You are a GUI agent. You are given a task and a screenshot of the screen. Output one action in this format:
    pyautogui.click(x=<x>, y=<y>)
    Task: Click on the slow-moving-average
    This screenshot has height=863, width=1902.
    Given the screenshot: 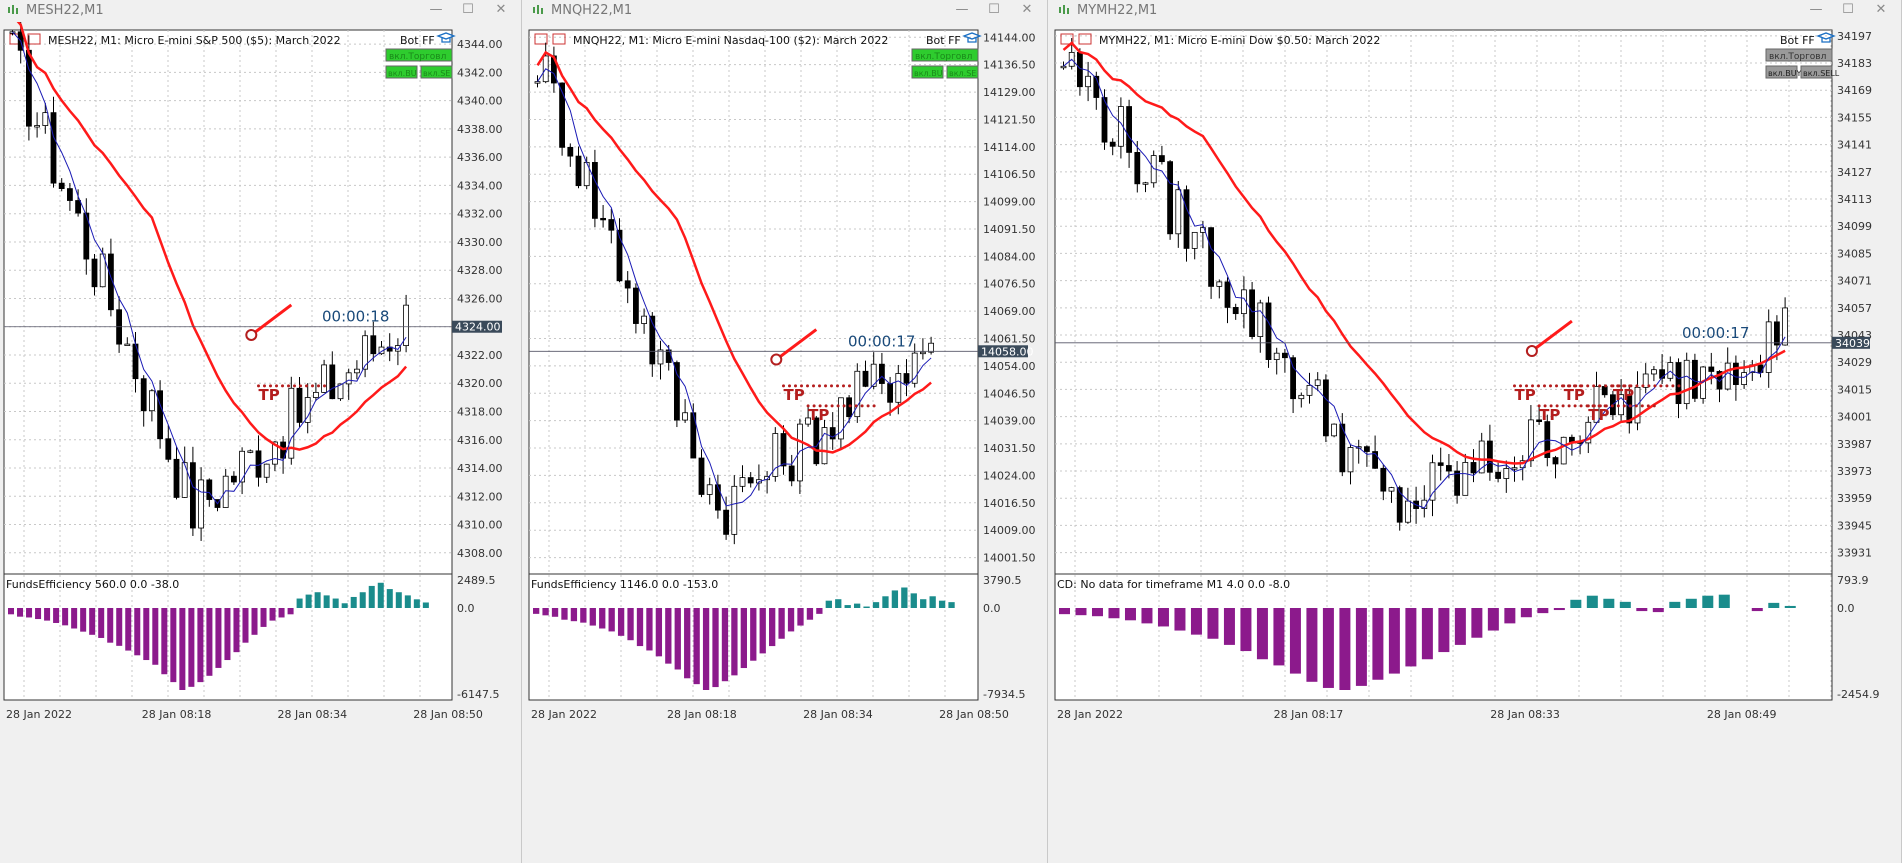 What is the action you would take?
    pyautogui.click(x=734, y=252)
    